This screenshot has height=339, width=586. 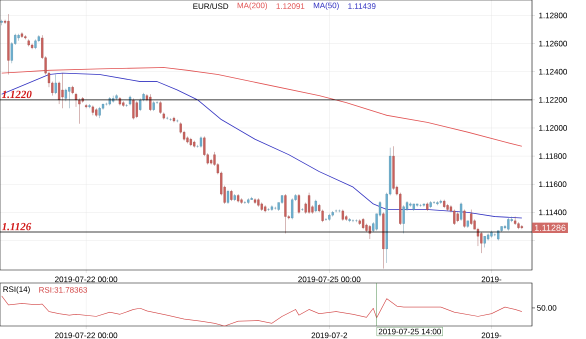 I want to click on ref-line-label: 1.1220, so click(x=17, y=94).